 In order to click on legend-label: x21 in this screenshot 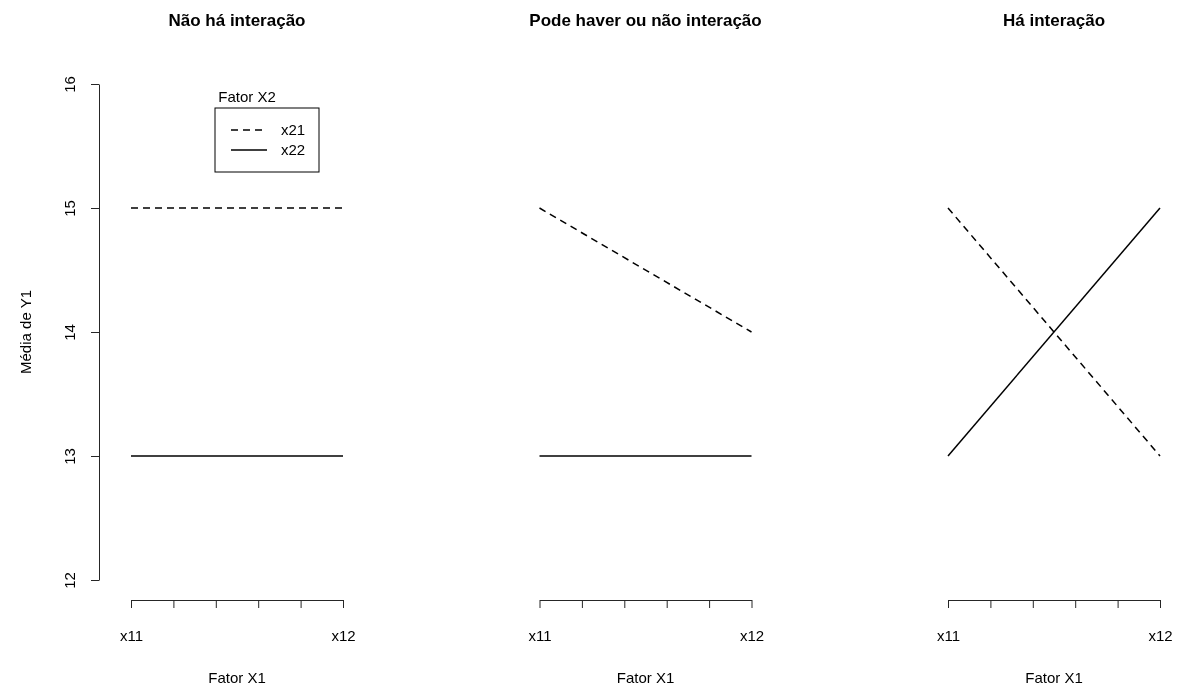, I will do `click(293, 129)`.